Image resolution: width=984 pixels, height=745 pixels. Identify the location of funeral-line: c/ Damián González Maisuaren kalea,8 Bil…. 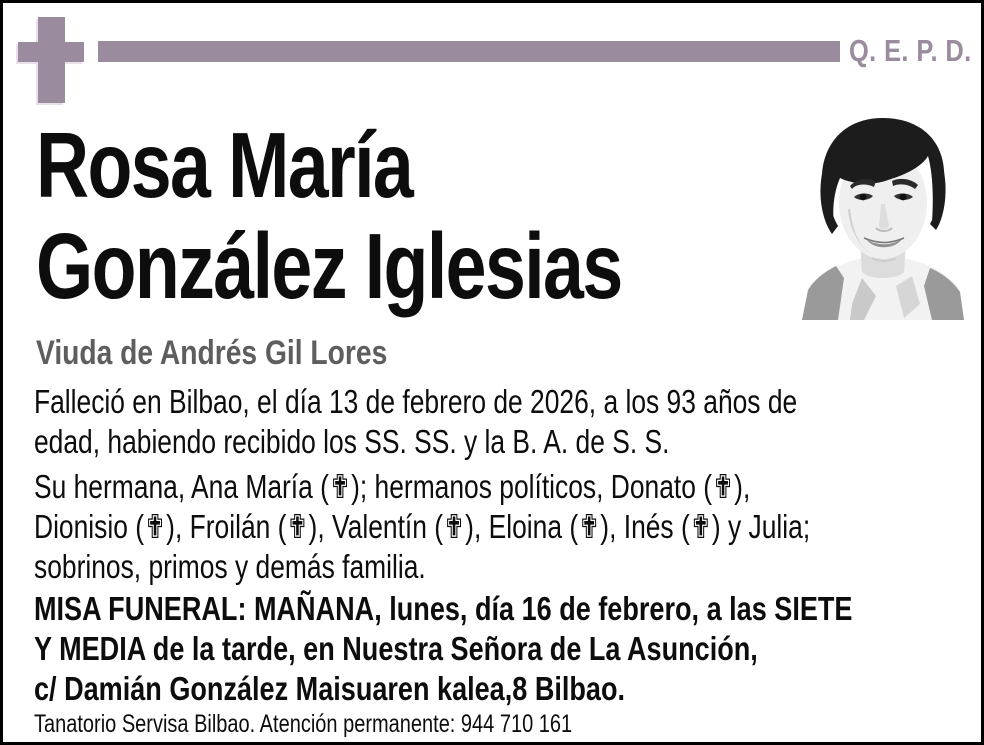
(330, 688).